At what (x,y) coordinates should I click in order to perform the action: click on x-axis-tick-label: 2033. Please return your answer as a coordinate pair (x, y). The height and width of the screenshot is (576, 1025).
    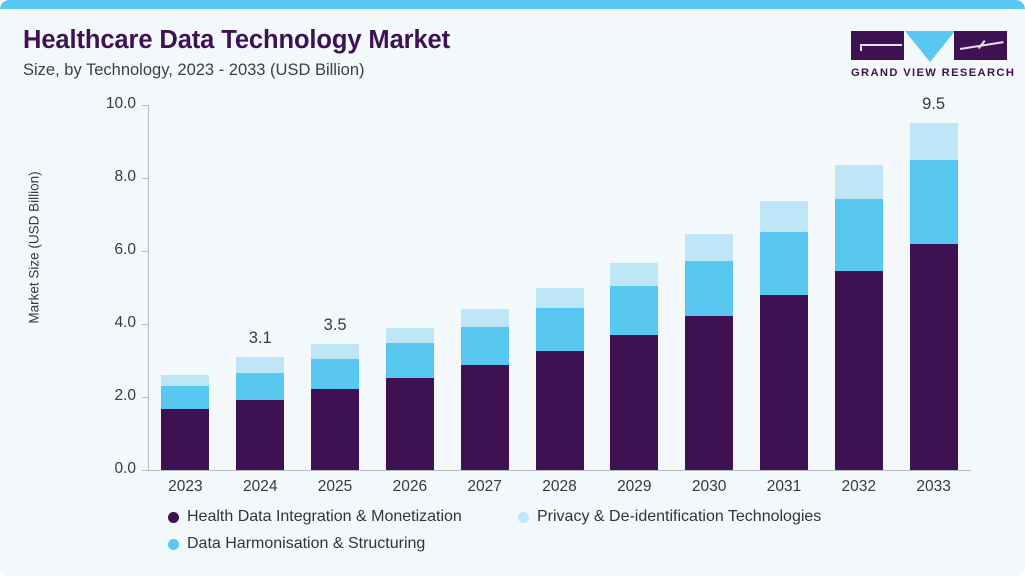
    Looking at the image, I should click on (933, 486).